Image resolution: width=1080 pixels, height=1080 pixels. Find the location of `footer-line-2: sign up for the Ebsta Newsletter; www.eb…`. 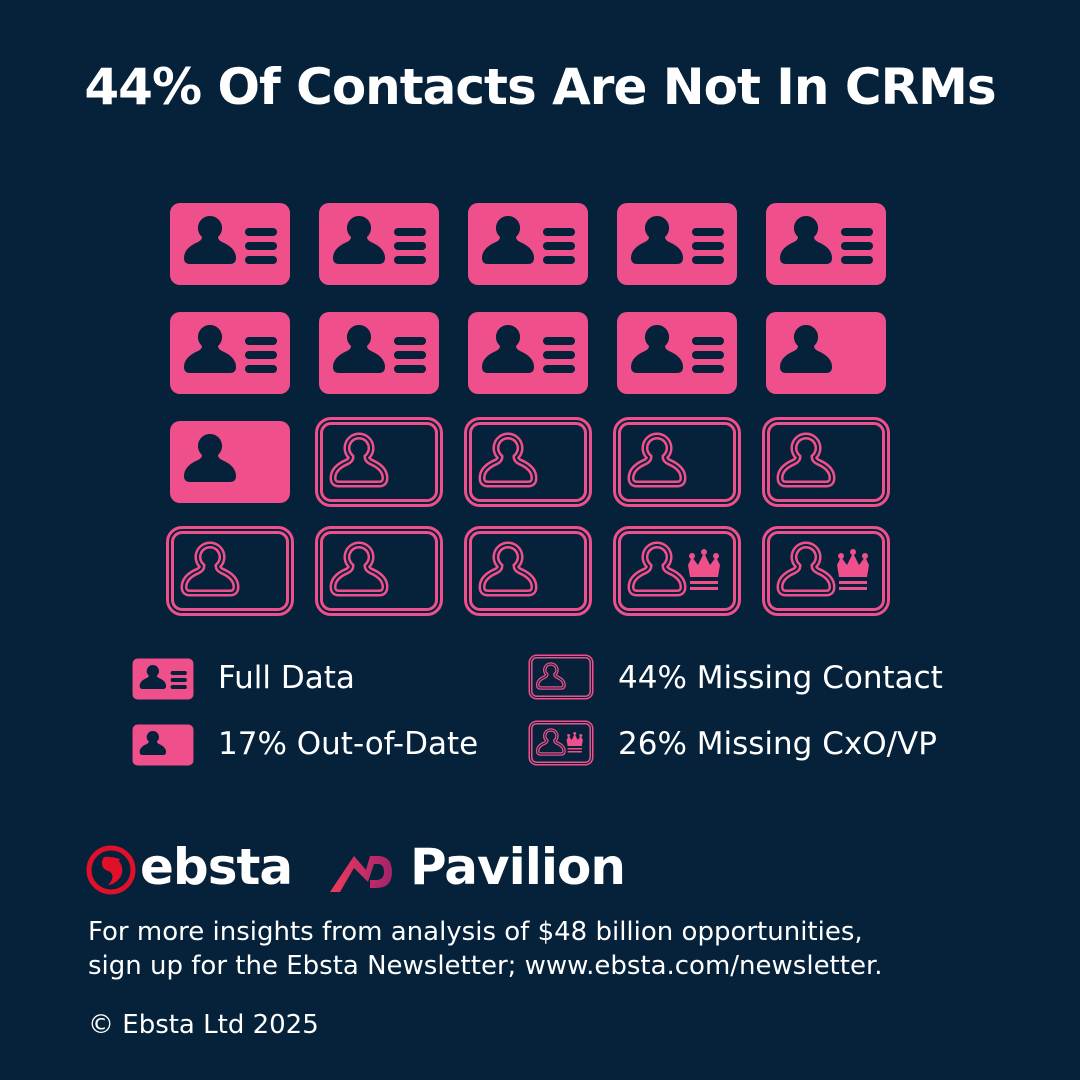

footer-line-2: sign up for the Ebsta Newsletter; www.eb… is located at coordinates (485, 966).